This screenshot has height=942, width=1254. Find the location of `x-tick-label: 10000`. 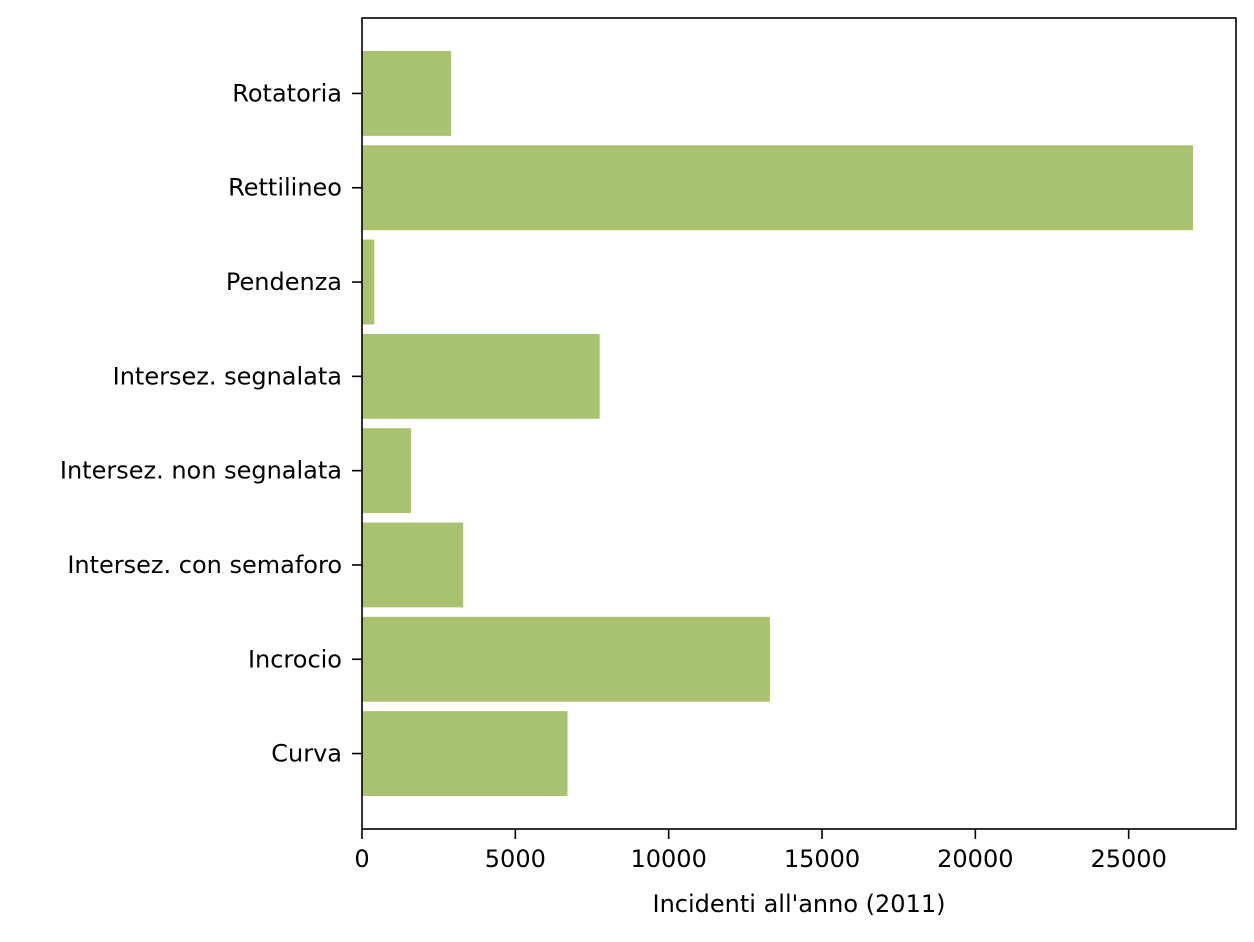

x-tick-label: 10000 is located at coordinates (668, 859).